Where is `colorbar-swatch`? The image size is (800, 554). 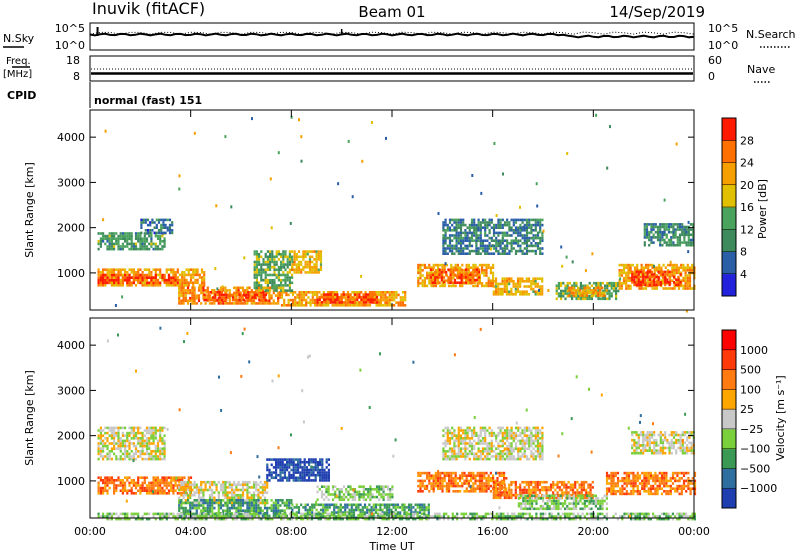
colorbar-swatch is located at coordinates (729, 196).